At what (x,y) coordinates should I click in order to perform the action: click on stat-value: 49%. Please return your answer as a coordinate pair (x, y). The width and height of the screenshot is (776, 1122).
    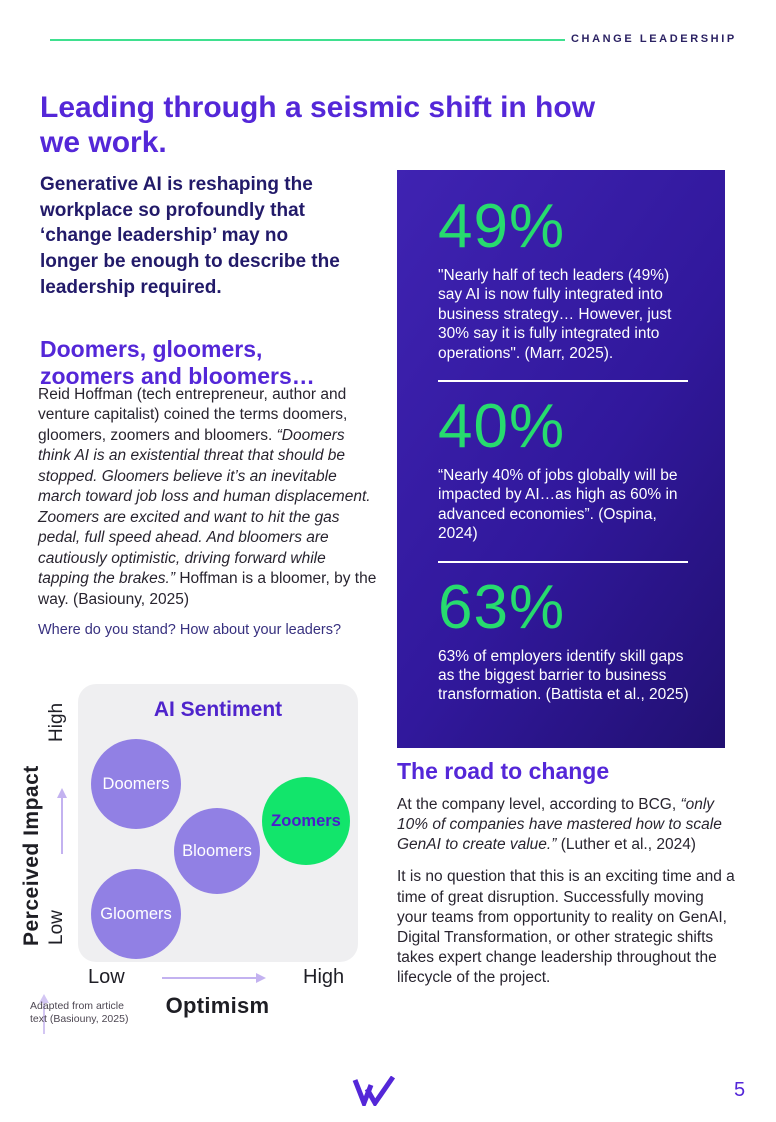
    Looking at the image, I should click on (502, 226).